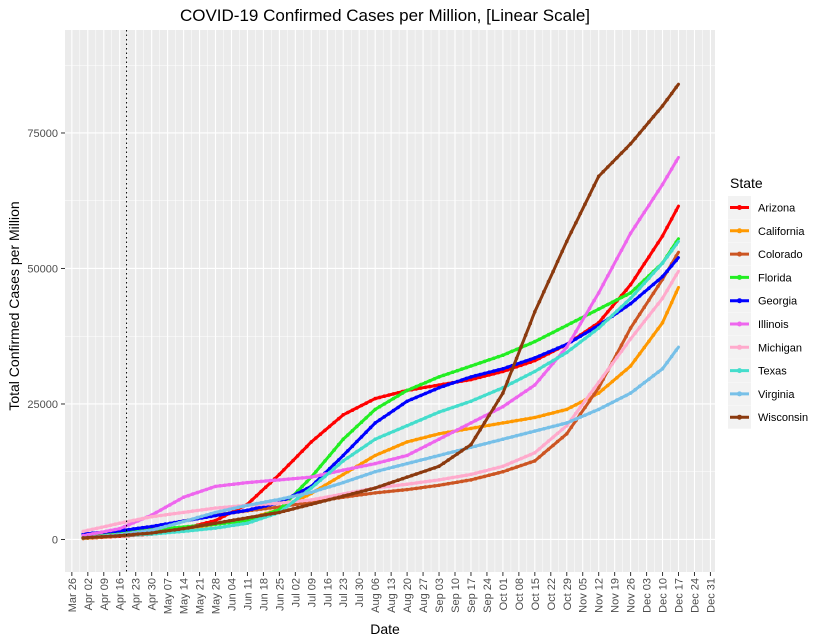 This screenshot has width=827, height=643. I want to click on x-tick-label: Dec 31, so click(711, 595).